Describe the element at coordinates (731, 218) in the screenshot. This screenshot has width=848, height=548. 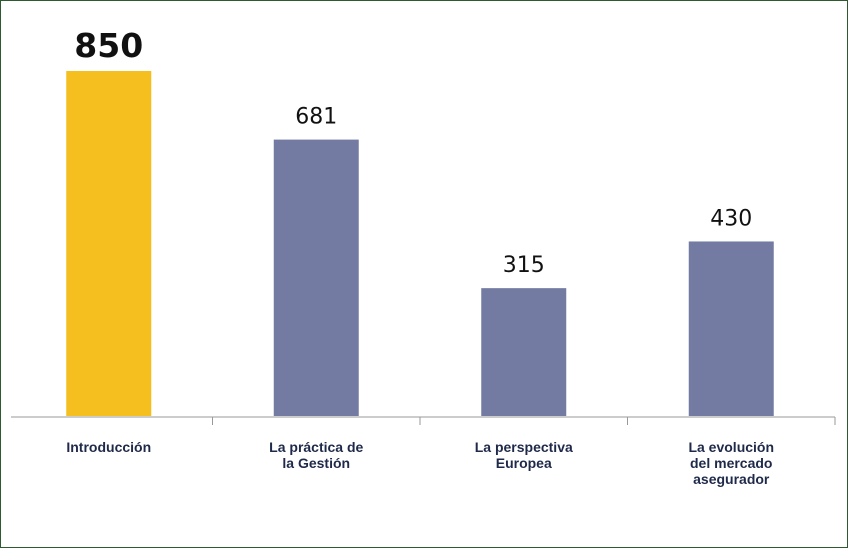
I see `value-label: 430` at that location.